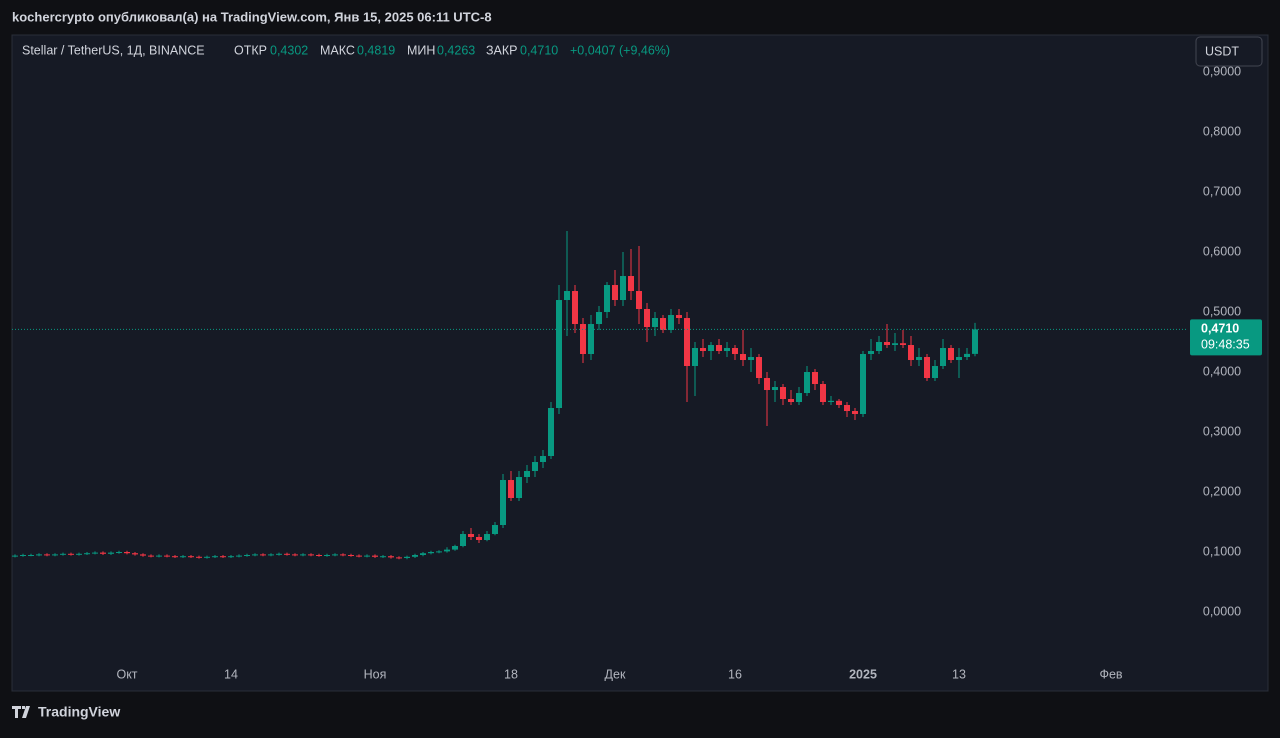 The width and height of the screenshot is (1280, 738). Describe the element at coordinates (511, 674) in the screenshot. I see `x-tick-label: 18` at that location.